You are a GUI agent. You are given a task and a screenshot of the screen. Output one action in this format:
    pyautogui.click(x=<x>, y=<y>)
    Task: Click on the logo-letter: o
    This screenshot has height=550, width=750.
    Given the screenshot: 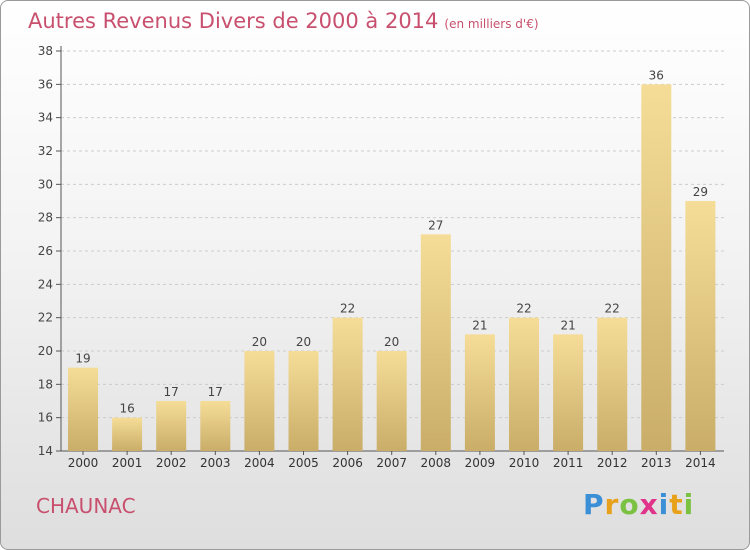 What is the action you would take?
    pyautogui.click(x=629, y=504)
    